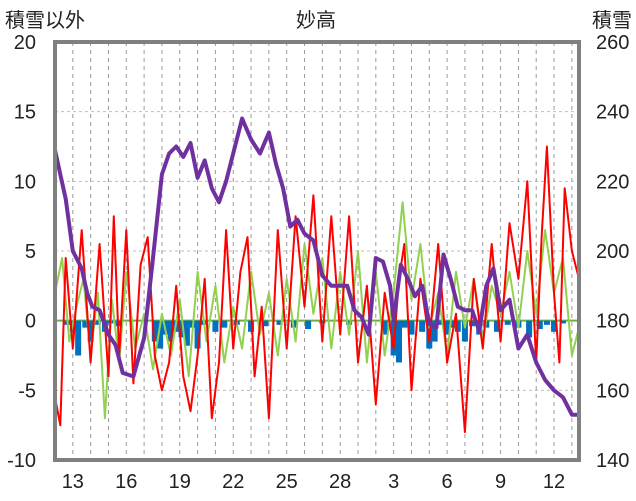  I want to click on left-tick-label: -10, so click(21, 461).